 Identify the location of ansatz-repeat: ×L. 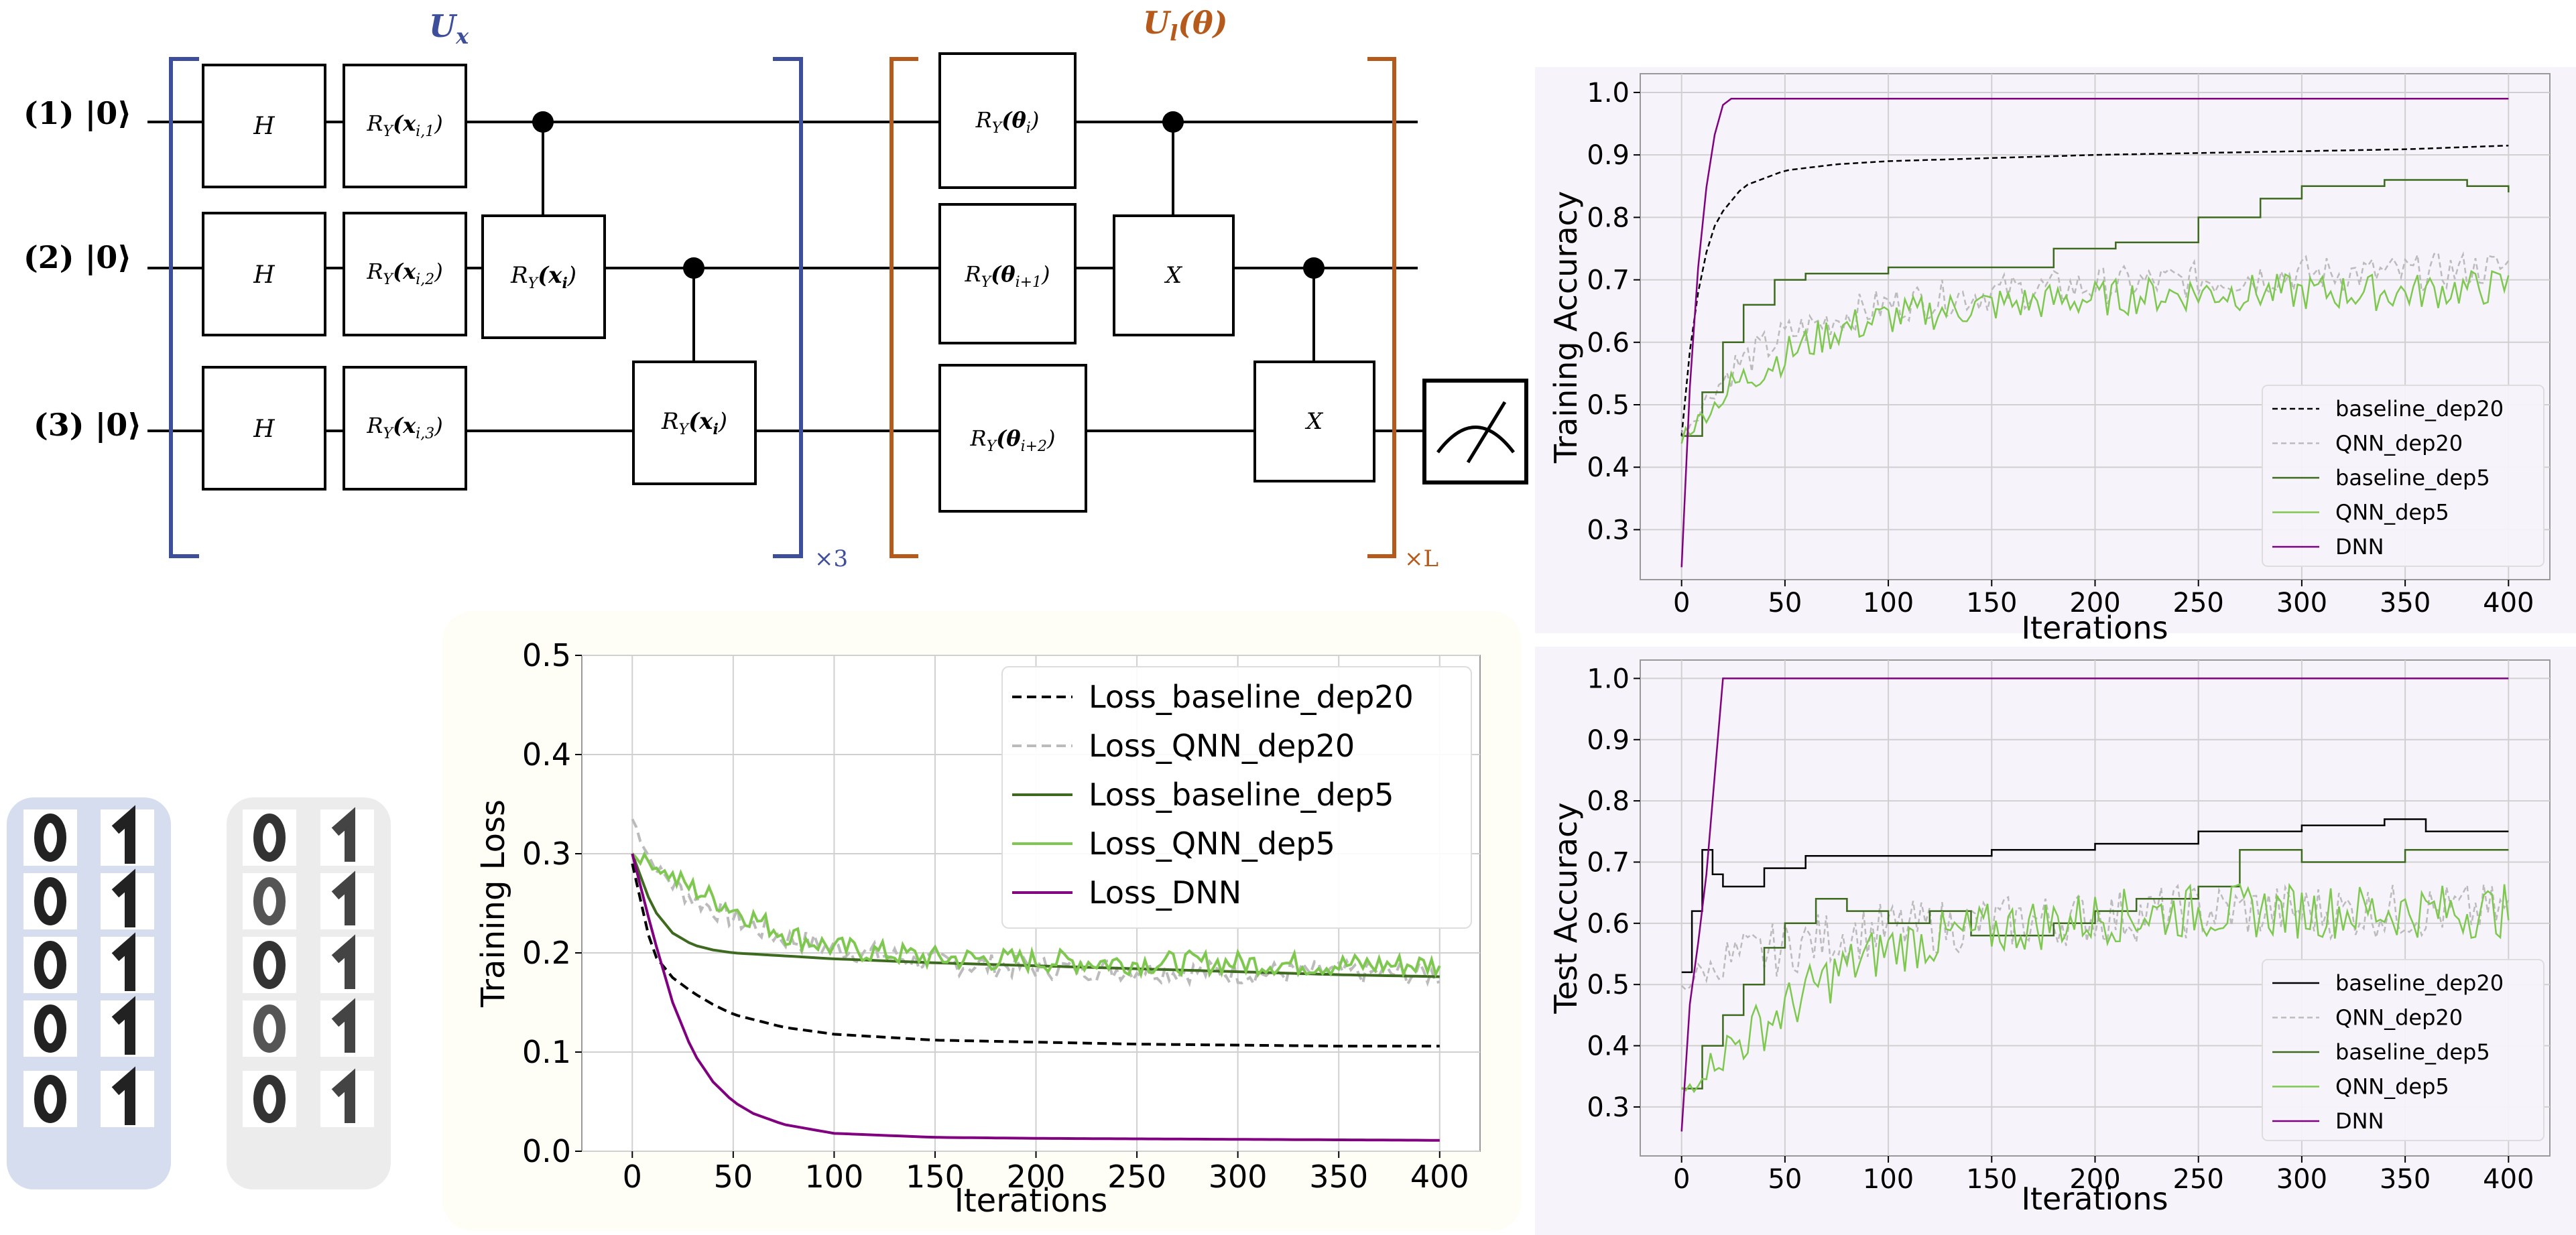
(1421, 558).